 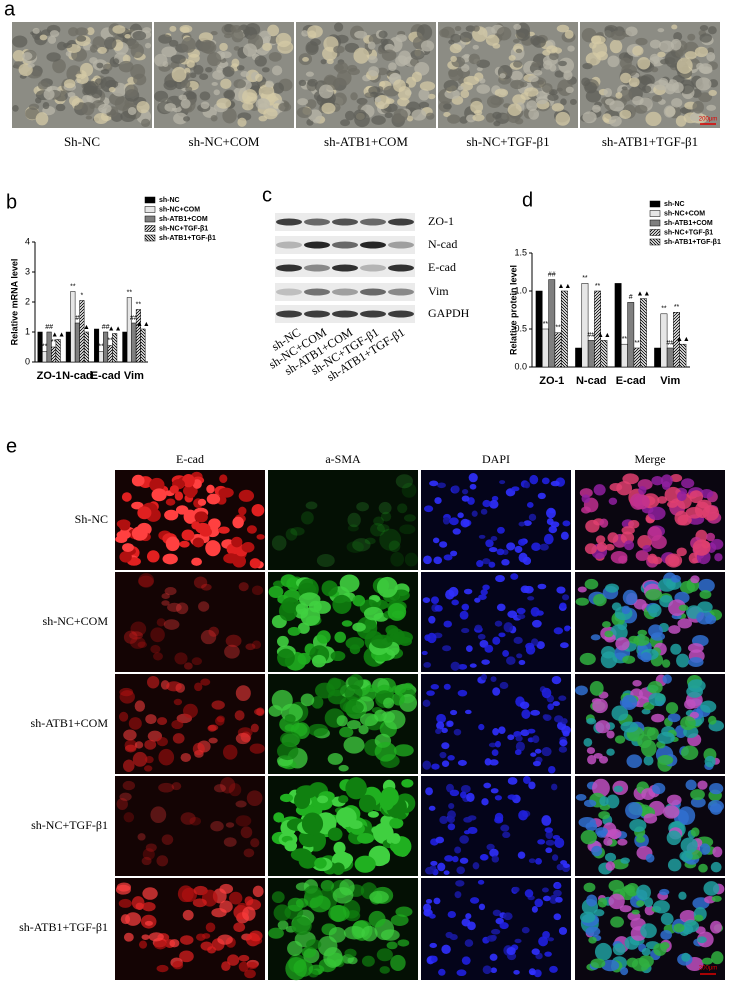 I want to click on panel-label: c, so click(x=267, y=195).